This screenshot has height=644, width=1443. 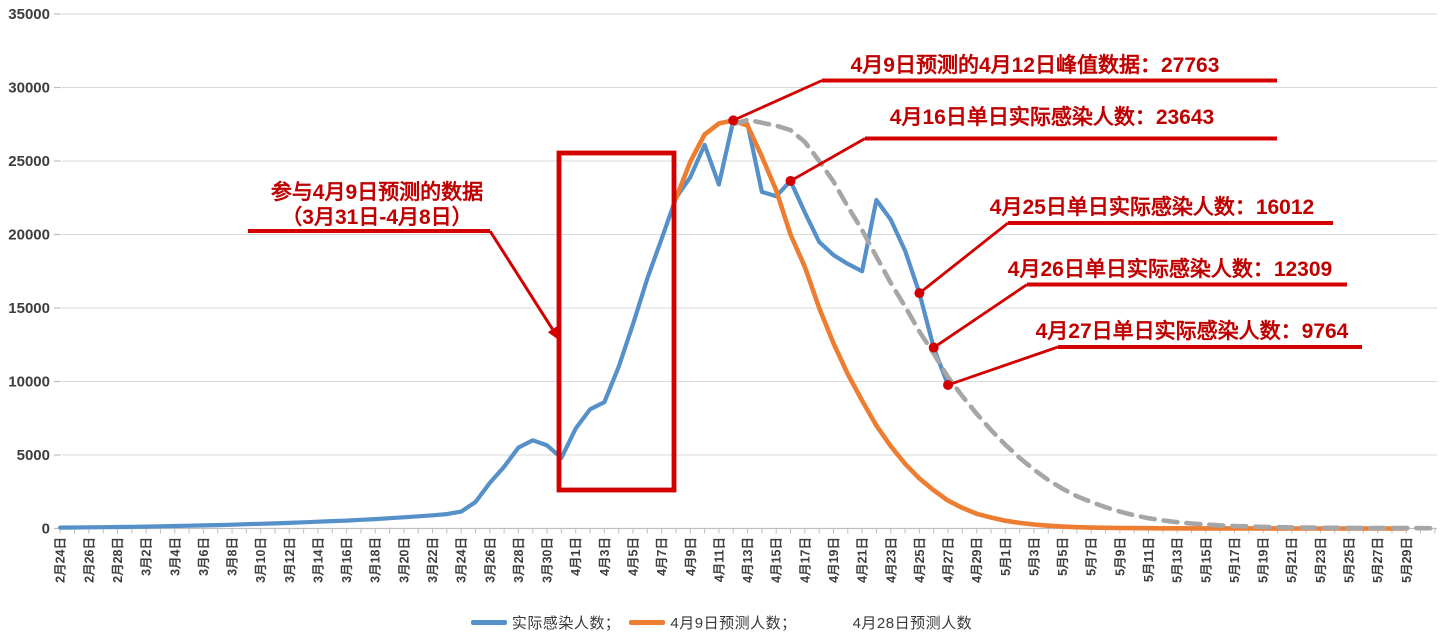 I want to click on annotation-callout: 4月27日单日实际感染人数：9764, so click(x=1152, y=354).